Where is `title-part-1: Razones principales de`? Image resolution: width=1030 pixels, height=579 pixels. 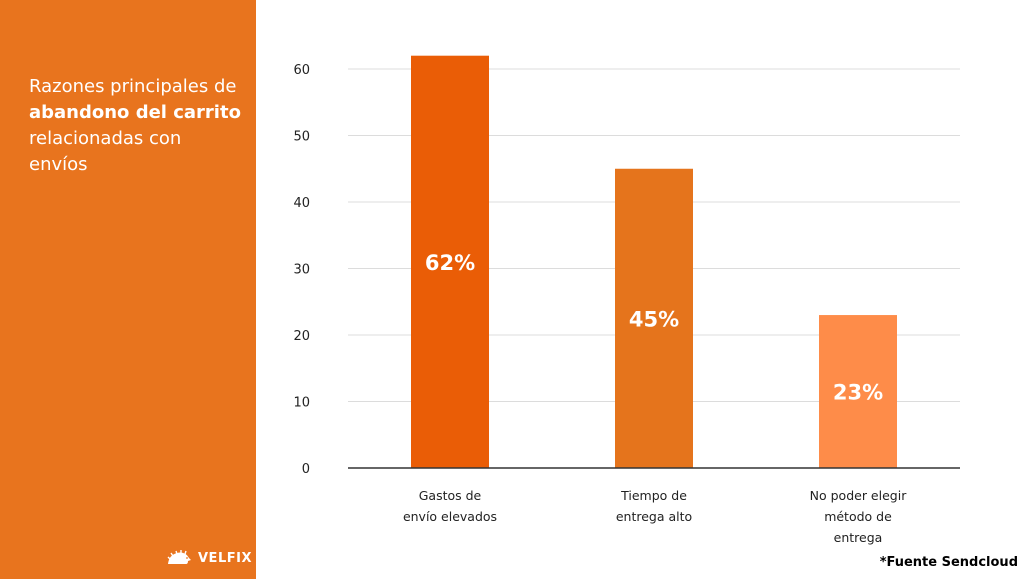
title-part-1: Razones principales de is located at coordinates (133, 86).